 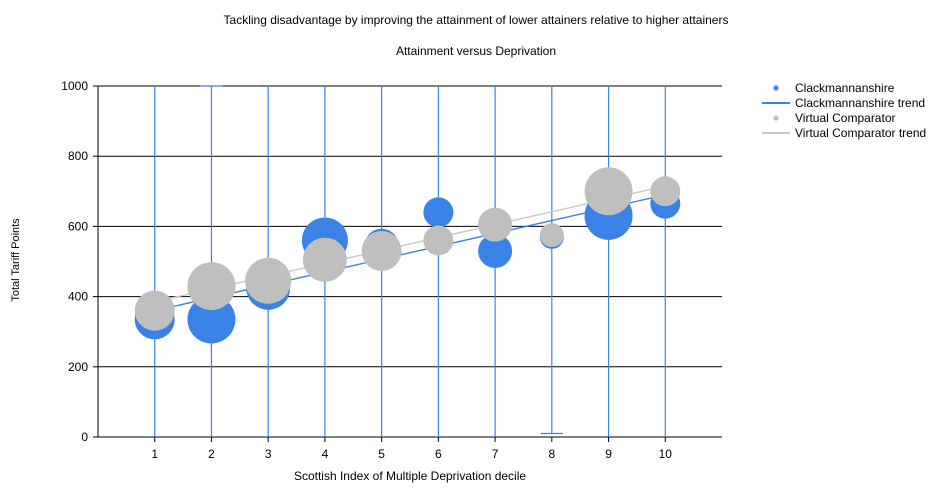 I want to click on y-tick-label: 200, so click(x=78, y=367).